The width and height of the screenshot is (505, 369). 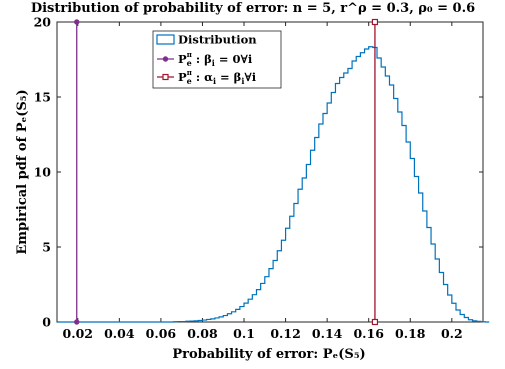 I want to click on x-tick-label: 0.18, so click(x=410, y=333).